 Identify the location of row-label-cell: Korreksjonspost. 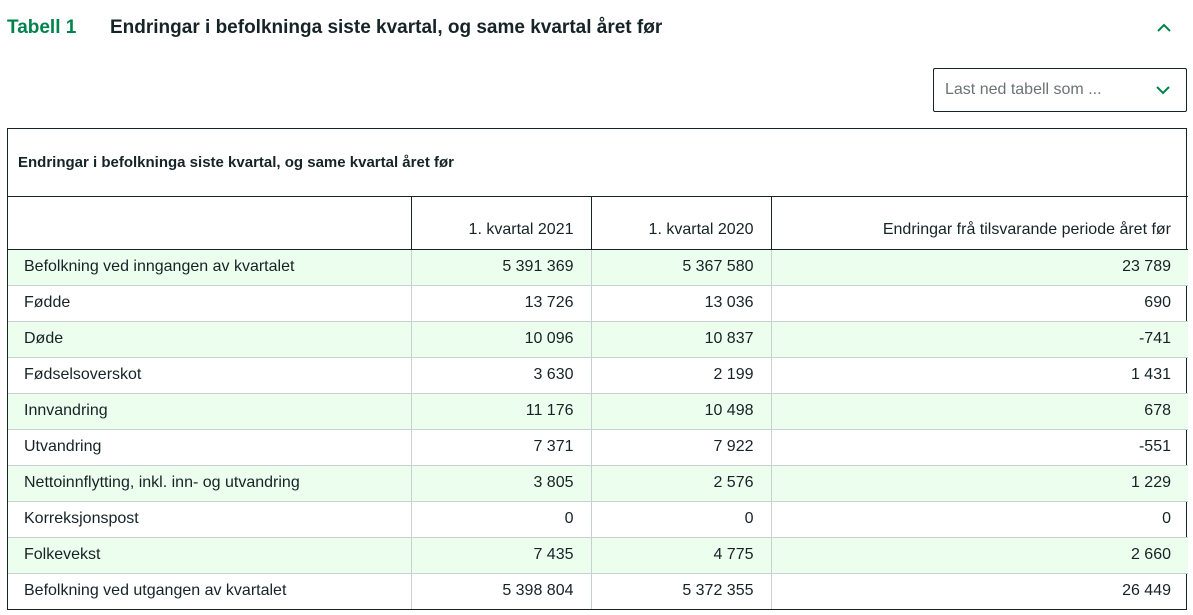
(210, 519).